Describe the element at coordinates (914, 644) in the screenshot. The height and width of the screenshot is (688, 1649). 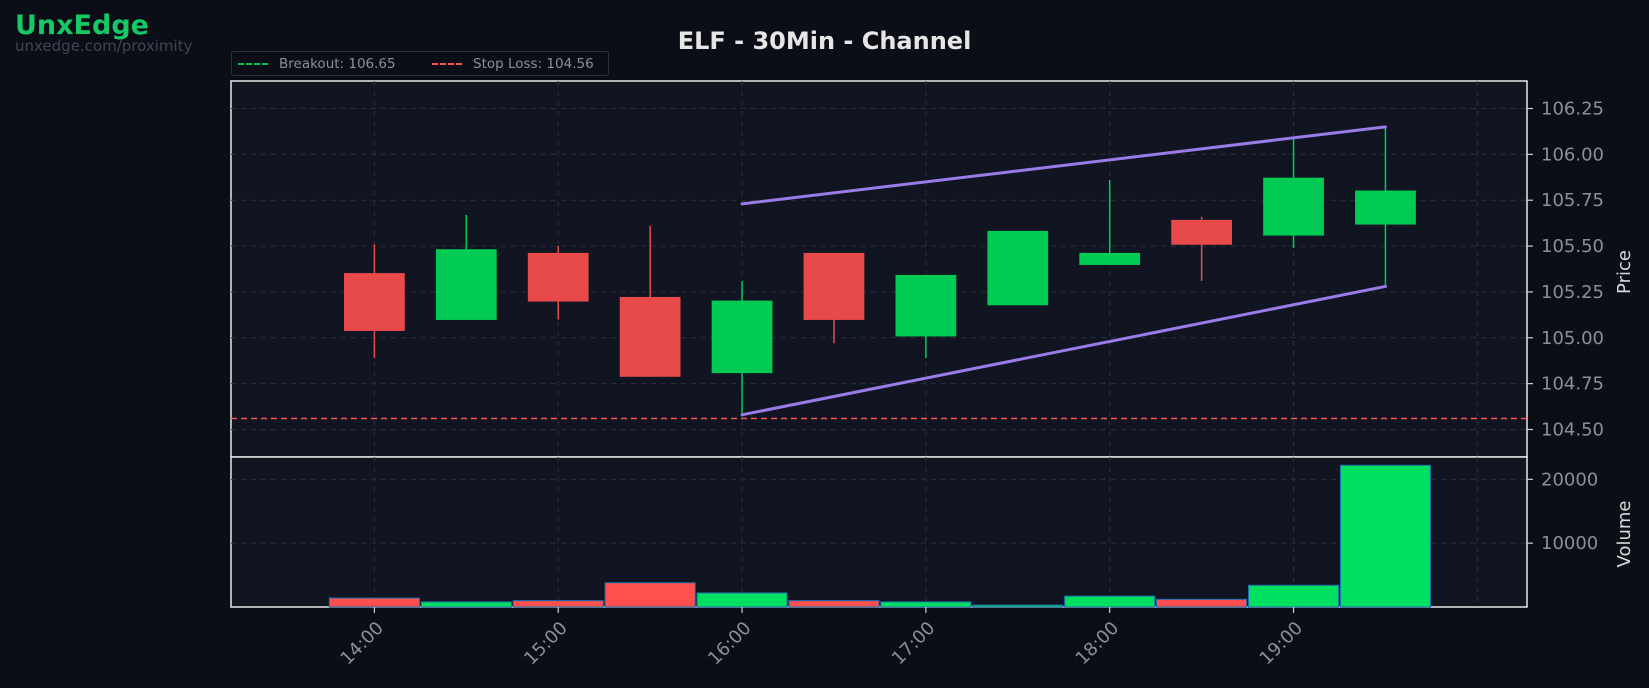
I see `time-tick-label: 17:00` at that location.